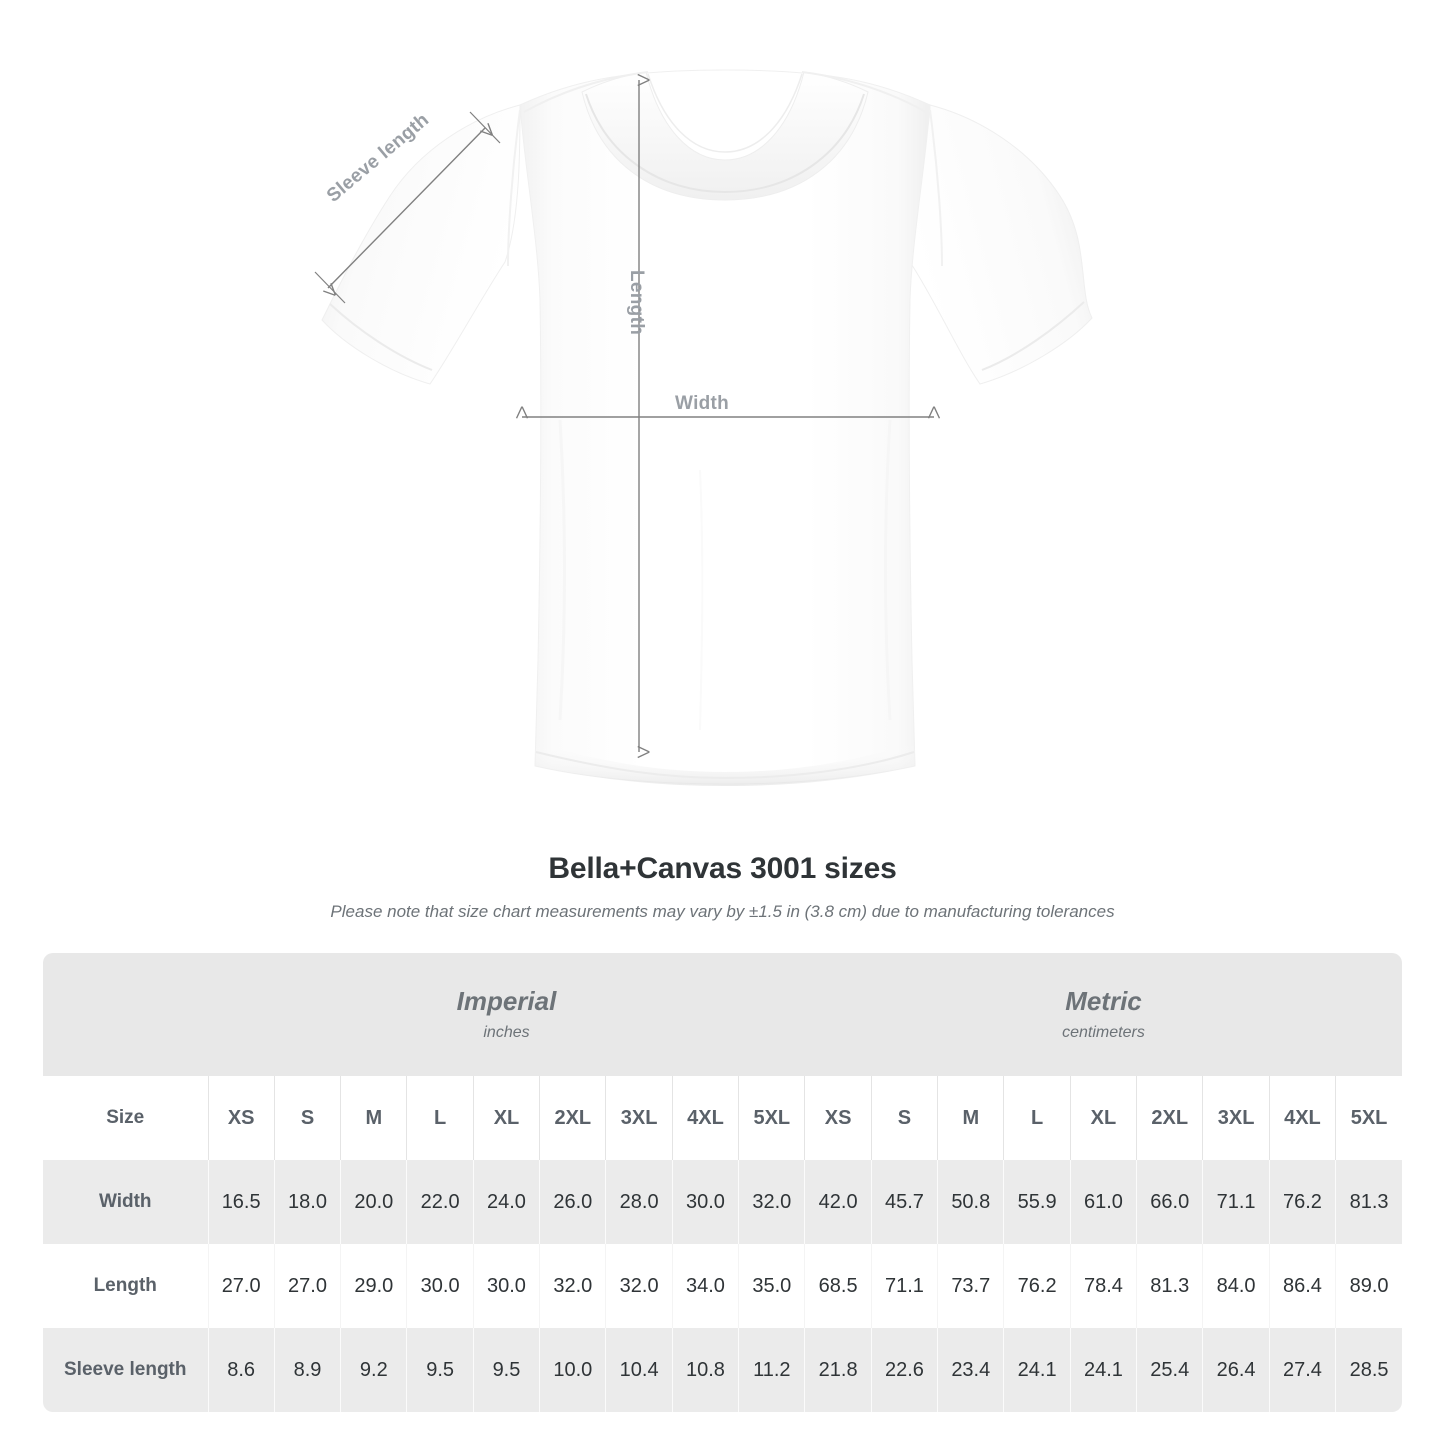 This screenshot has width=1445, height=1445. I want to click on cell-length-imperial-3xl: 32.0, so click(639, 1286).